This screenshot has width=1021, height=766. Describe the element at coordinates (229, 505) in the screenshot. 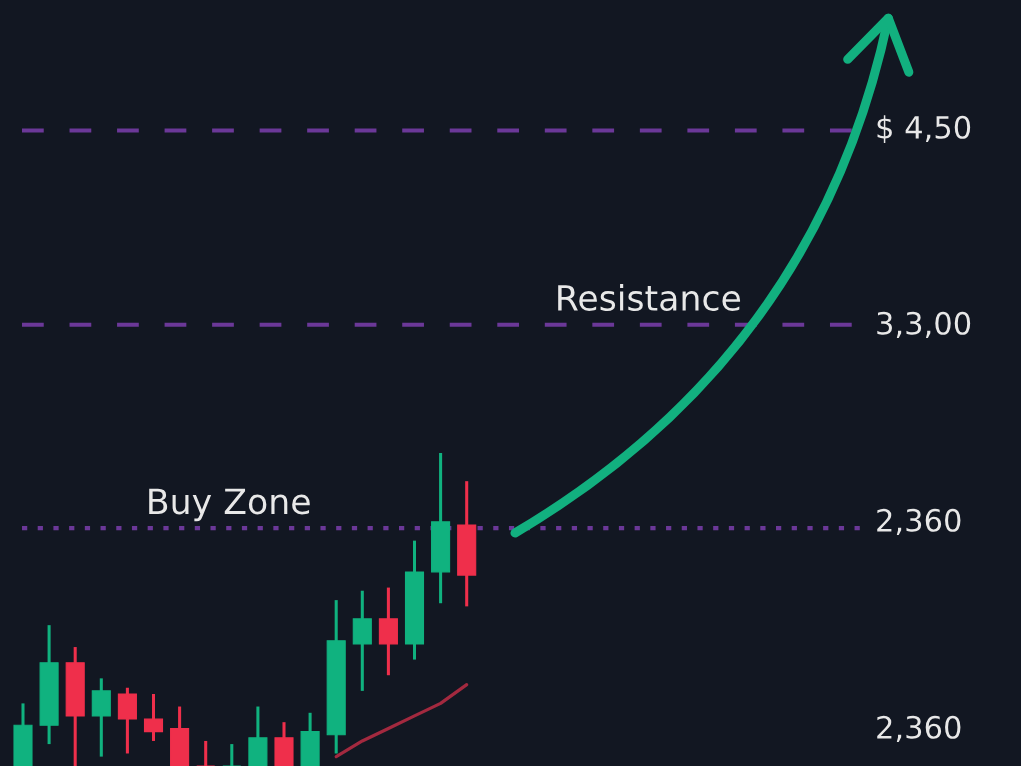

I see `annotation: Buy Zone` at that location.